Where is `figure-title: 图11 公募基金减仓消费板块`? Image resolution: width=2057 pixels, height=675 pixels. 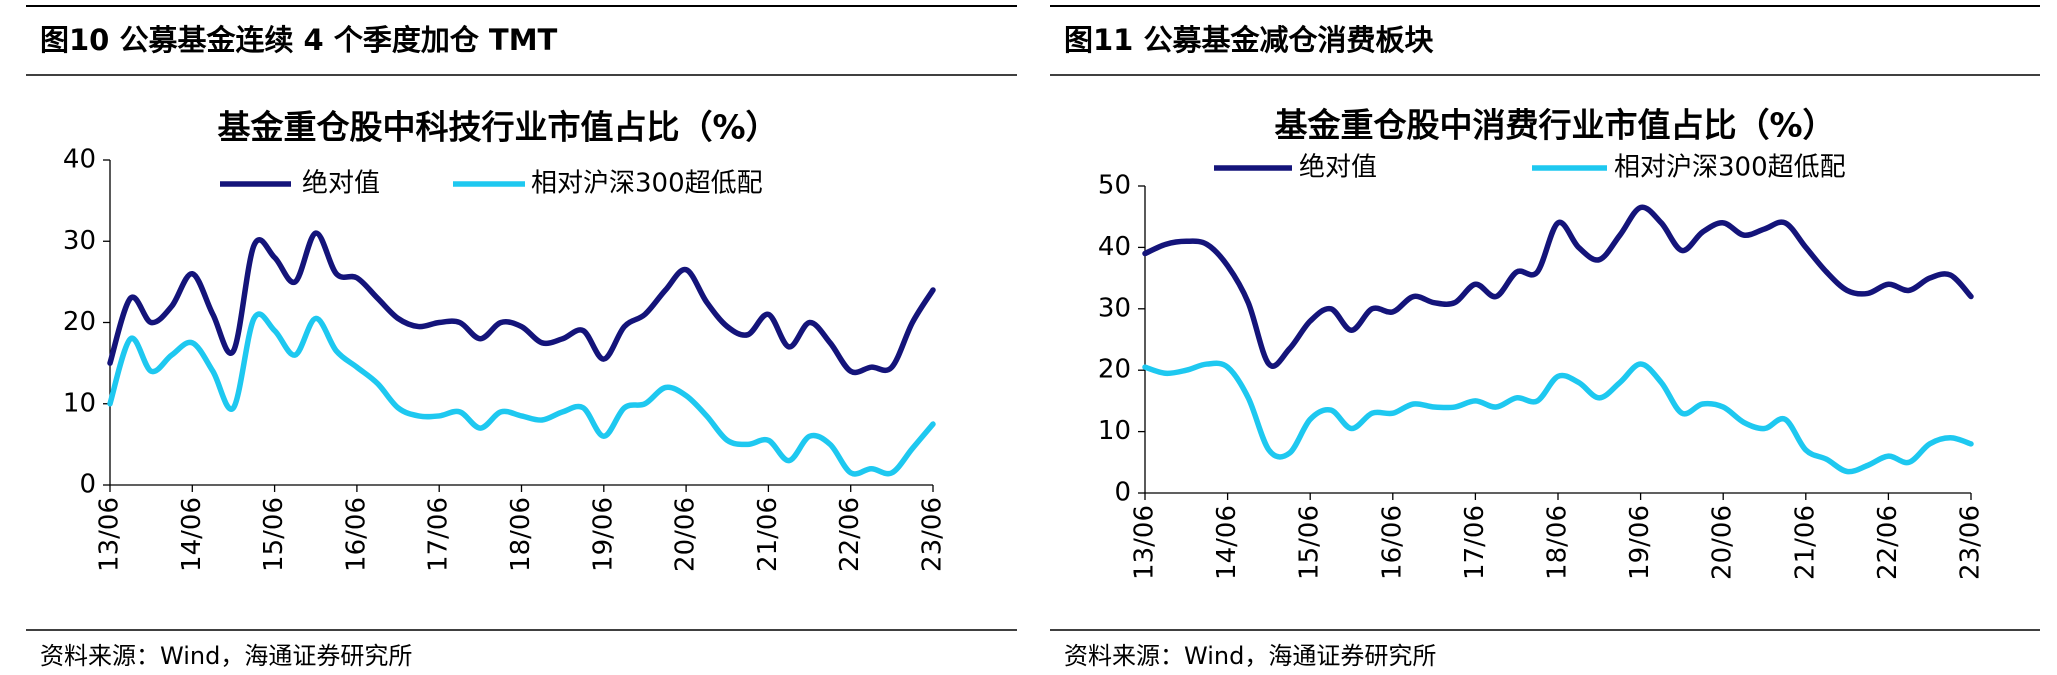
figure-title: 图11 公募基金减仓消费板块 is located at coordinates (1248, 40).